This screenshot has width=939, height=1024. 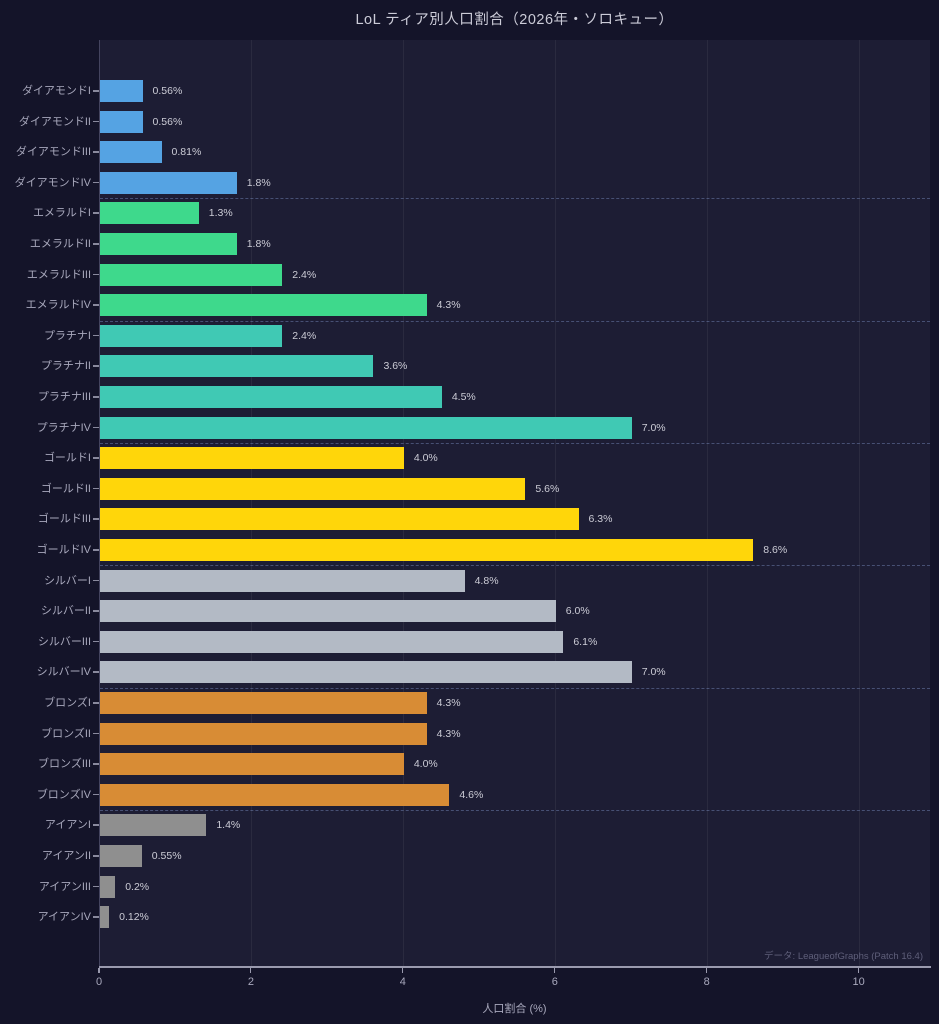 I want to click on y-axis-label: ブロンズI, so click(x=67, y=703).